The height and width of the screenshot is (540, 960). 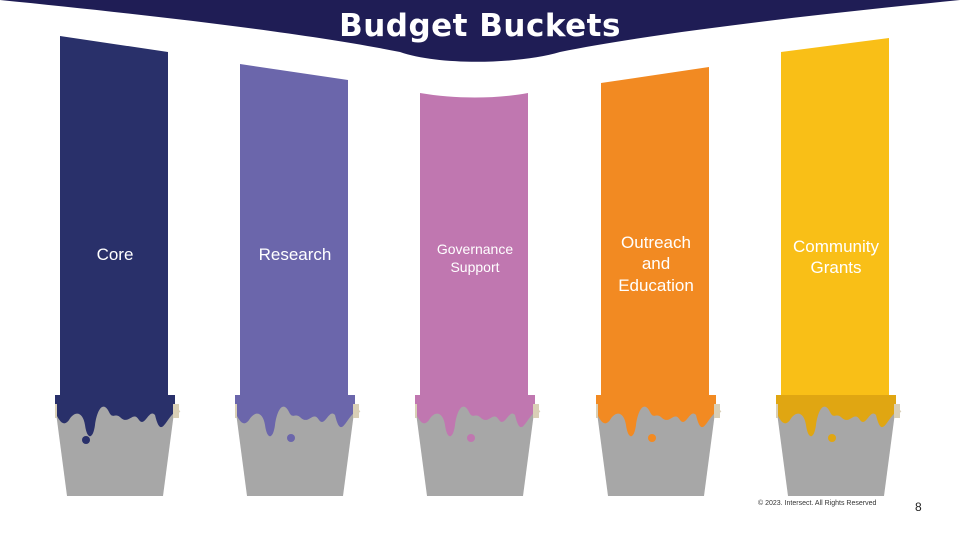 I want to click on bucket-label-research: Research, so click(x=295, y=254).